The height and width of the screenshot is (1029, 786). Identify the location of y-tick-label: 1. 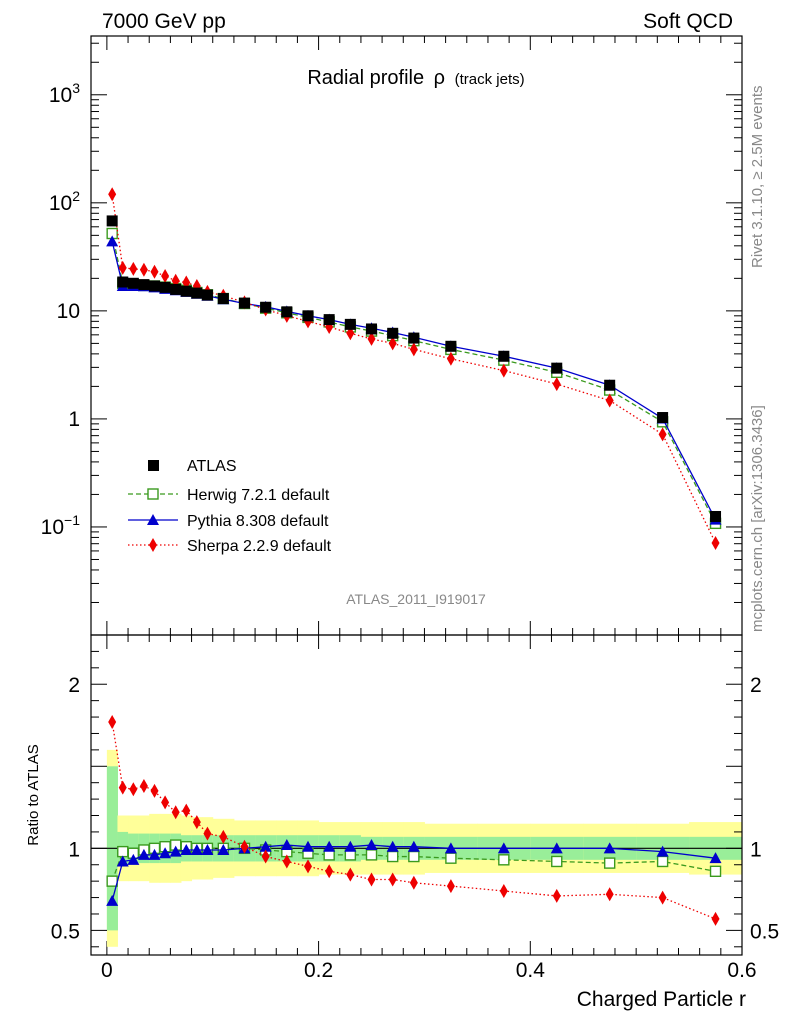
(74, 419).